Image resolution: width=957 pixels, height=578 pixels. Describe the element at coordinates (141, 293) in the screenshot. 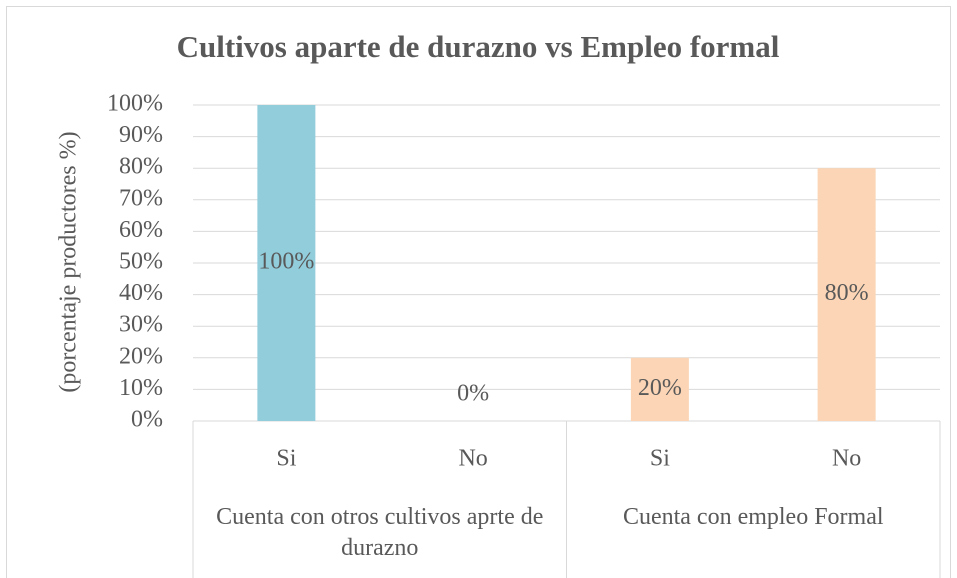

I see `y-tick-label: 40%` at that location.